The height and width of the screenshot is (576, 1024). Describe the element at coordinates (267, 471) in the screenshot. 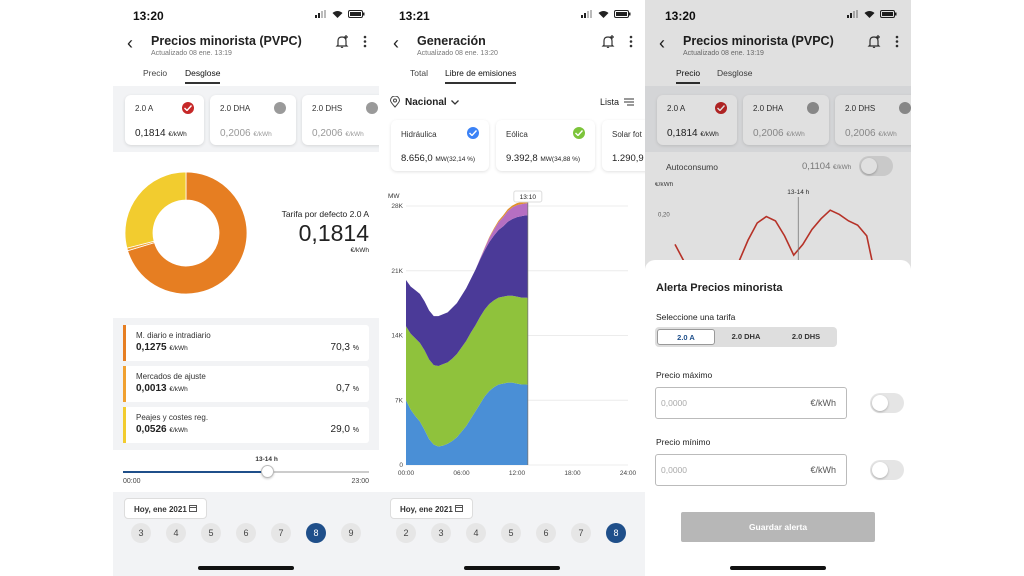

I see `slider-handle` at that location.